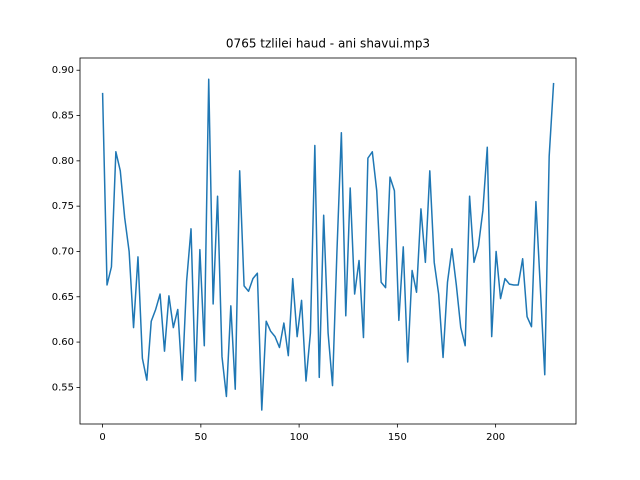  I want to click on y-tick-label: 0.65, so click(63, 297).